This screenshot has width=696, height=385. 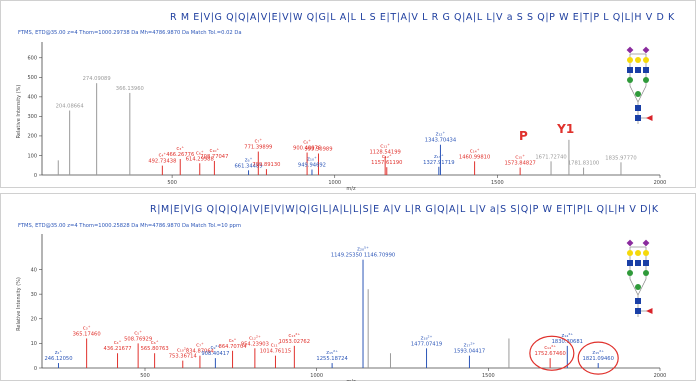 I want to click on bottom-peak-ion-label: c₇⁺, so click(x=200, y=346).